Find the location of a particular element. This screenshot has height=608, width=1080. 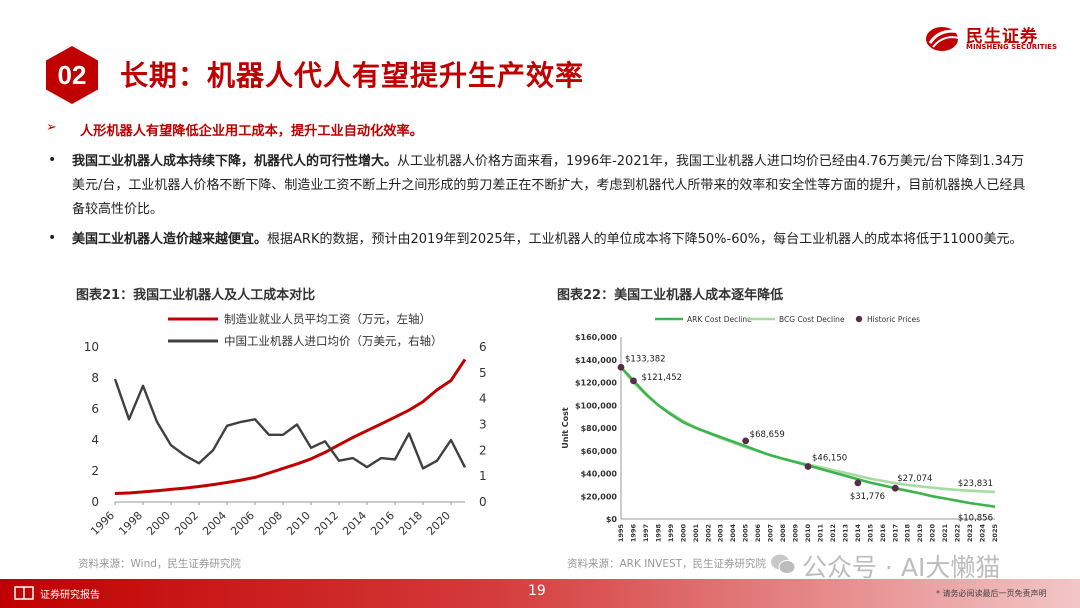

key-point: 人形机器人有望降低企业用工成本，提升工业自动化效率。 is located at coordinates (251, 131).